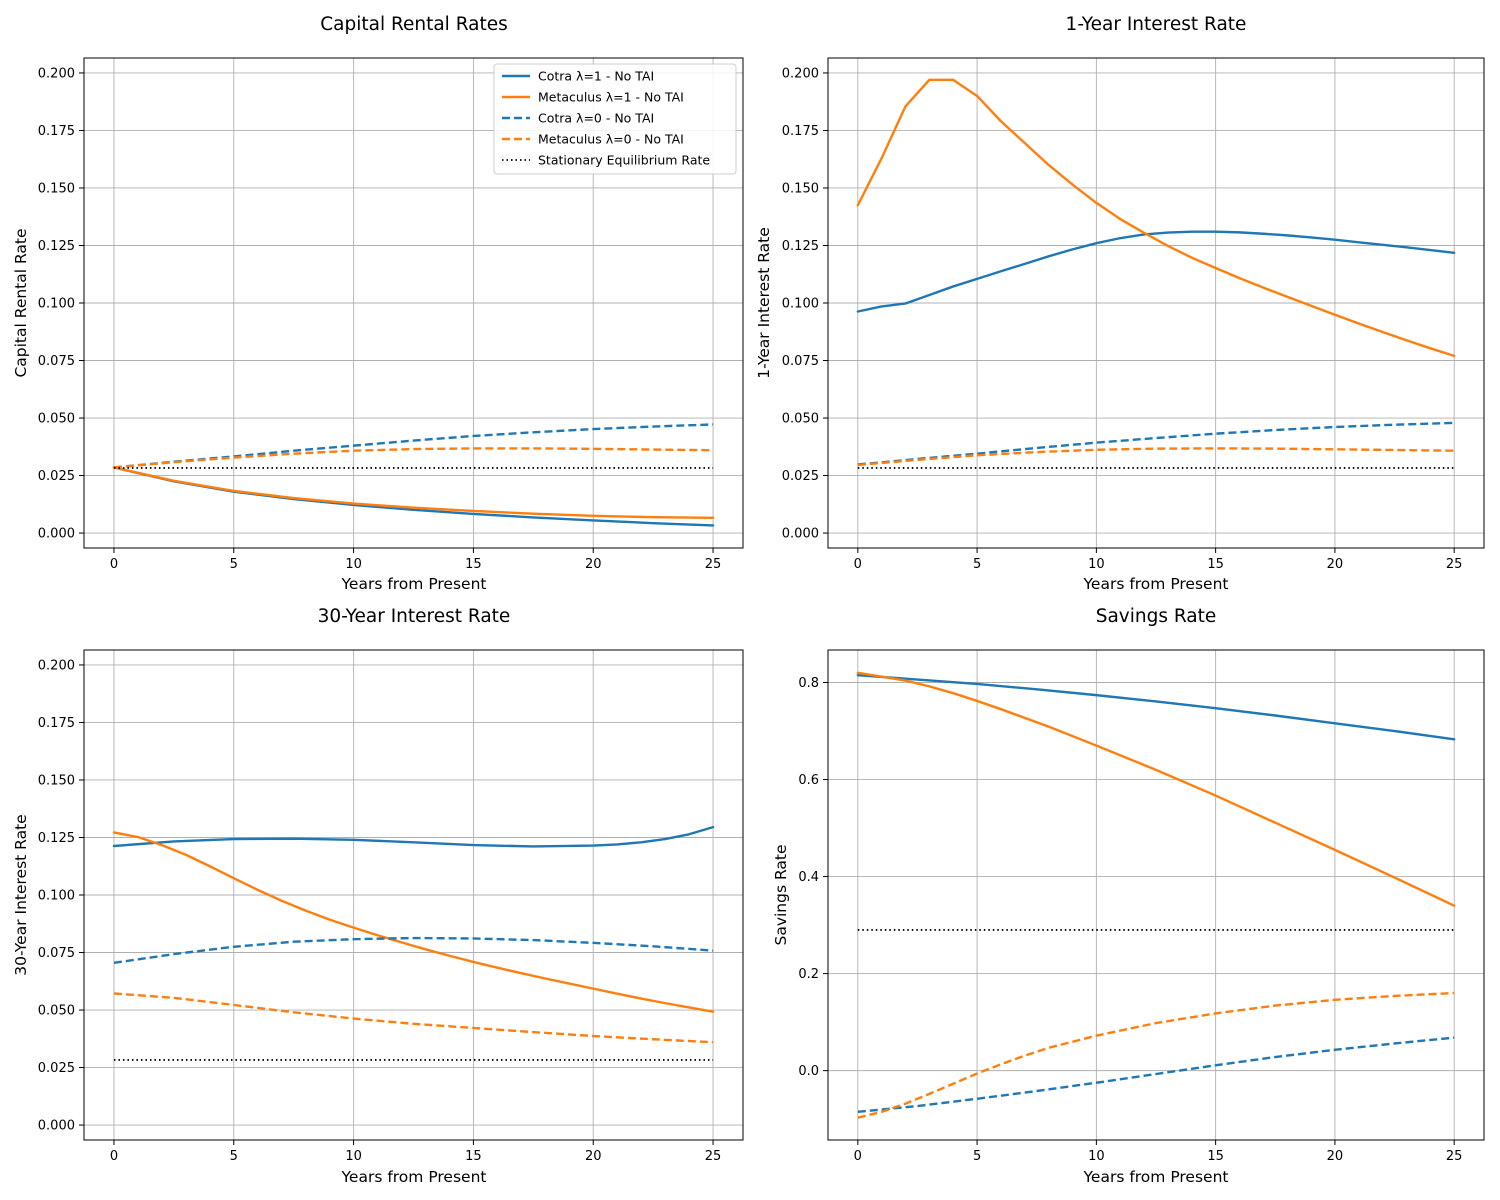 The height and width of the screenshot is (1200, 1500). What do you see at coordinates (808, 974) in the screenshot?
I see `y-tick-label: 0.2` at bounding box center [808, 974].